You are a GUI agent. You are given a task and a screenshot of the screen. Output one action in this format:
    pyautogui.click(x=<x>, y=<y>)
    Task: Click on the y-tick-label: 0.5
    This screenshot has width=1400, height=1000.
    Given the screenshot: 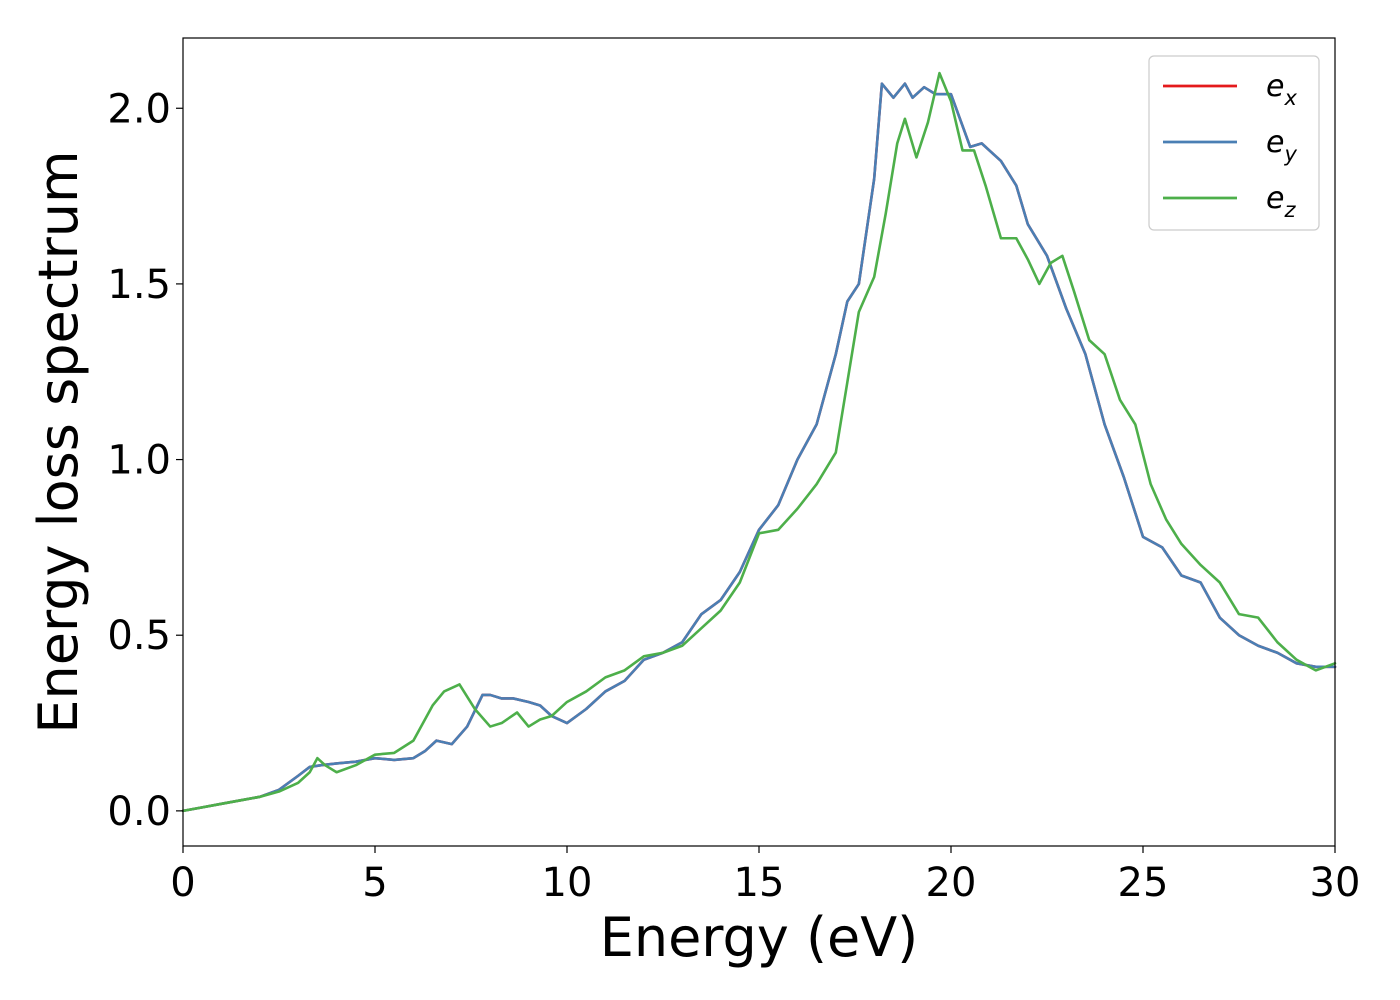 What is the action you would take?
    pyautogui.click(x=139, y=636)
    